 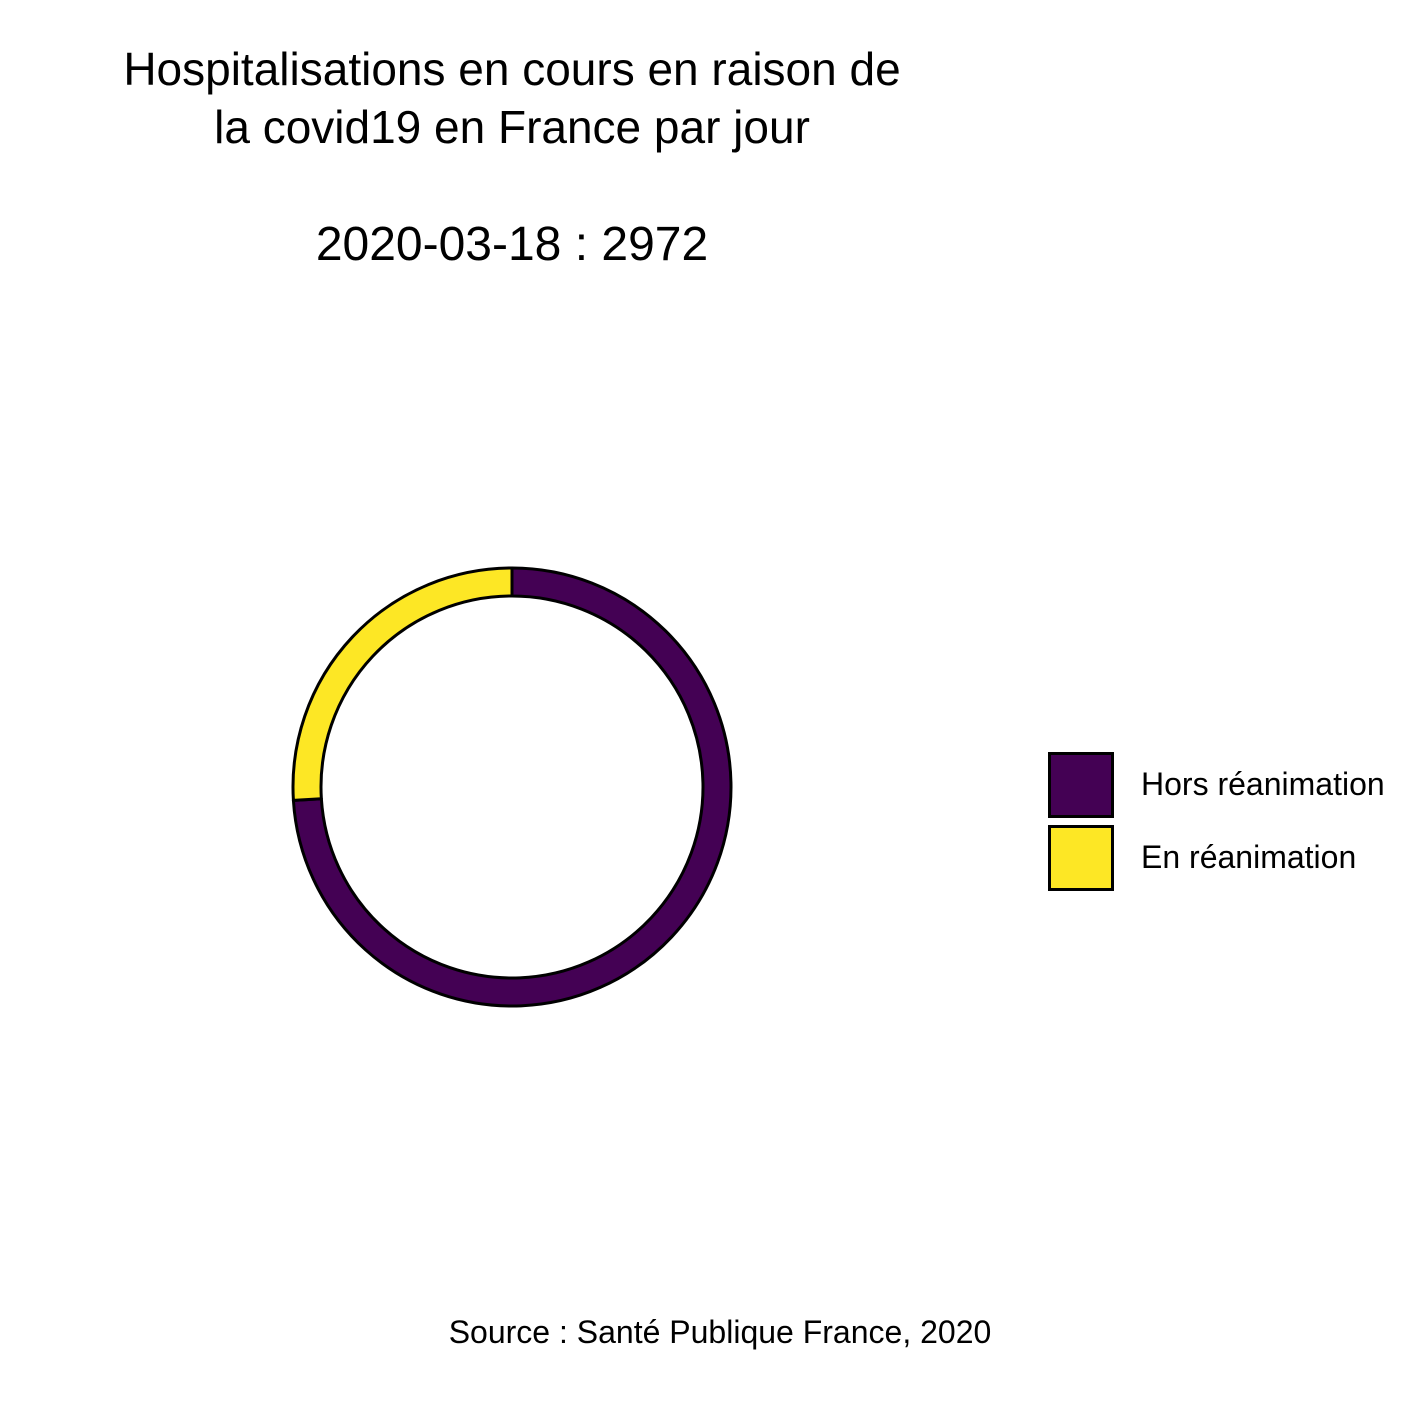 I want to click on donut-slice-en-reanimation, so click(x=402, y=684).